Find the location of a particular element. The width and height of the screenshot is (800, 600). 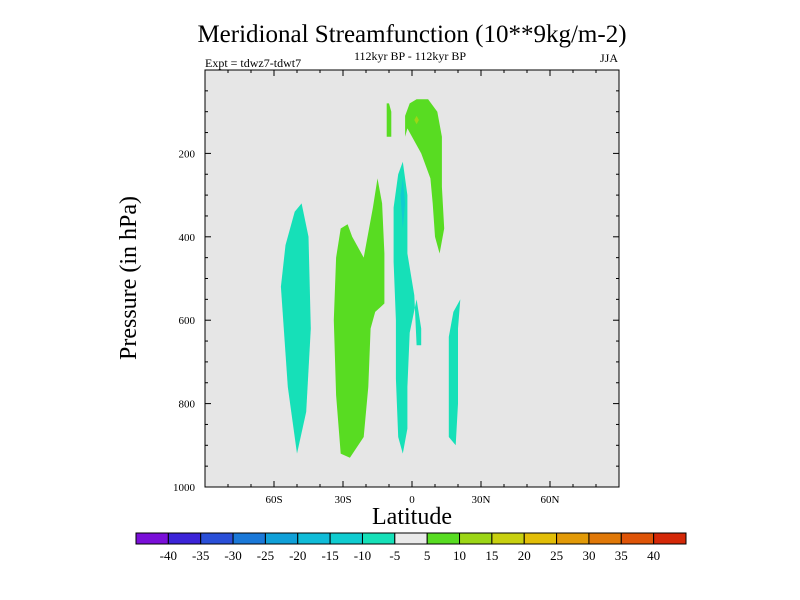

colorbar-label: 35 is located at coordinates (621, 555).